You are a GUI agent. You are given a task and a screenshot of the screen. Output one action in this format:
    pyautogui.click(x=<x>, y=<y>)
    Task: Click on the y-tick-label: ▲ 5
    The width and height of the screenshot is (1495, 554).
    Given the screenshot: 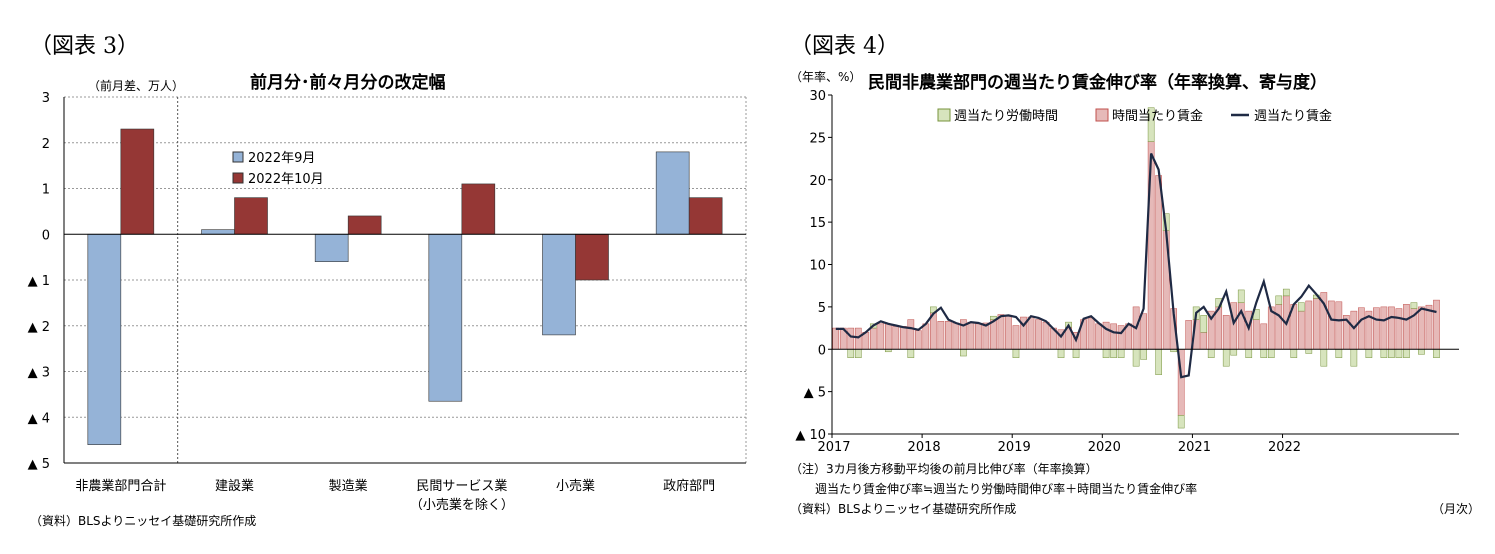 What is the action you would take?
    pyautogui.click(x=815, y=393)
    